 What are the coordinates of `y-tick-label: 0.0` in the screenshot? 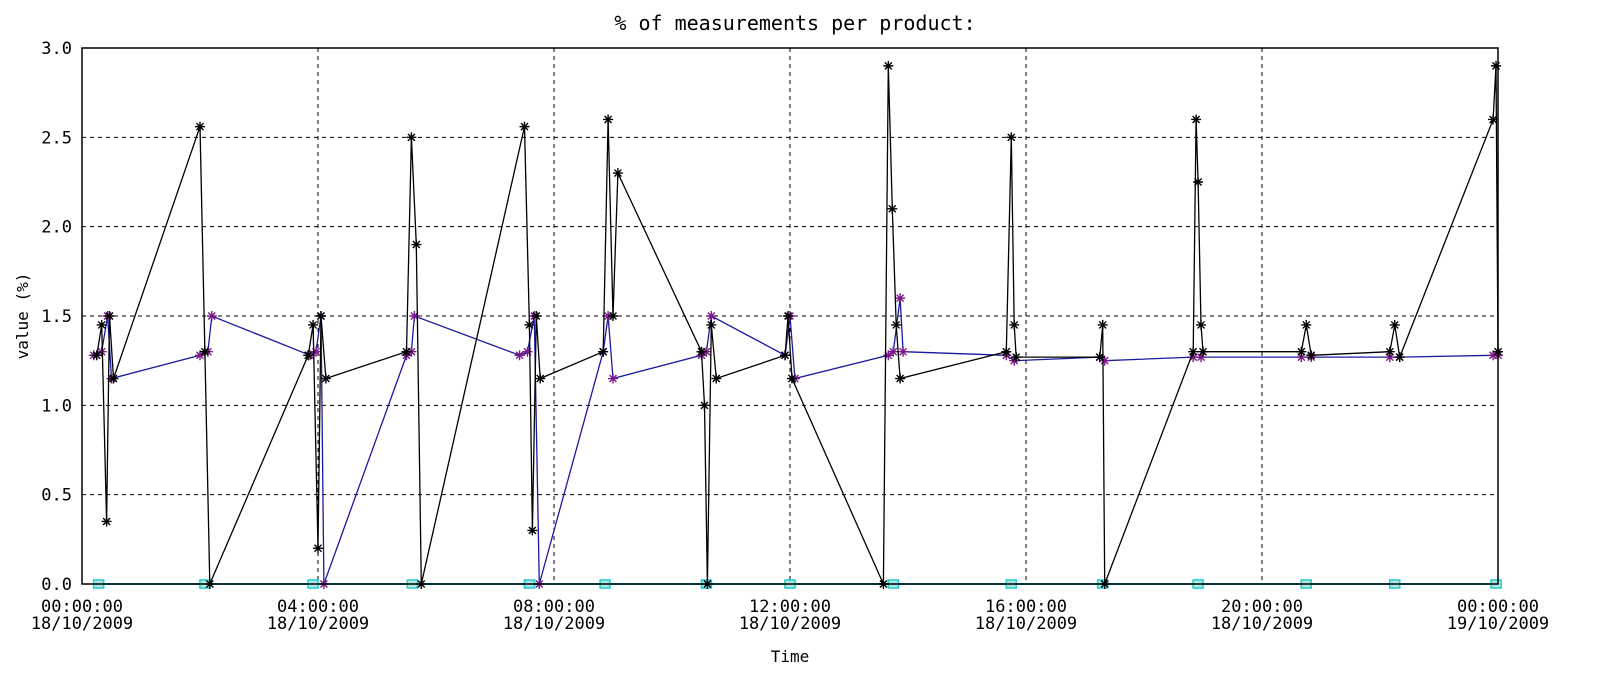 It's located at (56, 585).